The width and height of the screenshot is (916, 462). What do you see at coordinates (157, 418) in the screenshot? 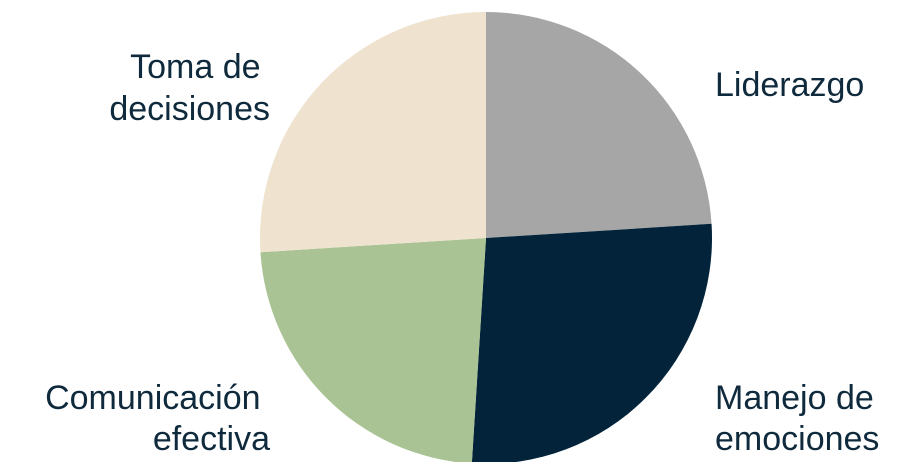
I see `label-comunicacion-efectiva: Comunicación efectiva` at bounding box center [157, 418].